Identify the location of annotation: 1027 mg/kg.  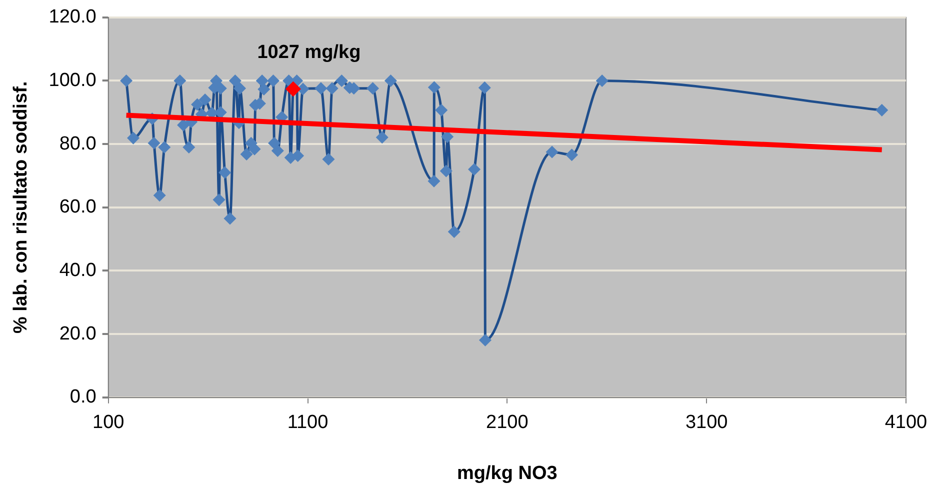
(309, 52).